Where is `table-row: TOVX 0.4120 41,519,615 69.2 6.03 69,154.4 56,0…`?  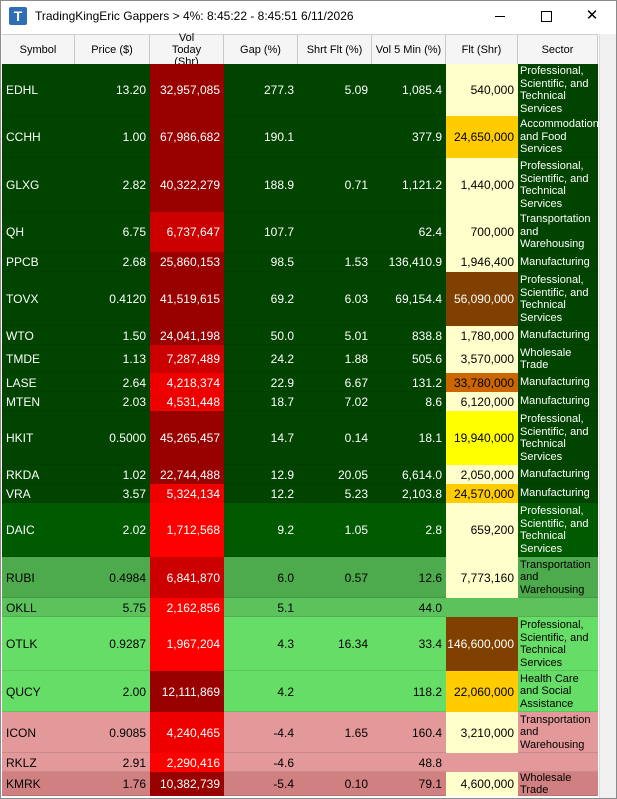
table-row: TOVX 0.4120 41,519,615 69.2 6.03 69,154.4 56,0… is located at coordinates (300, 299).